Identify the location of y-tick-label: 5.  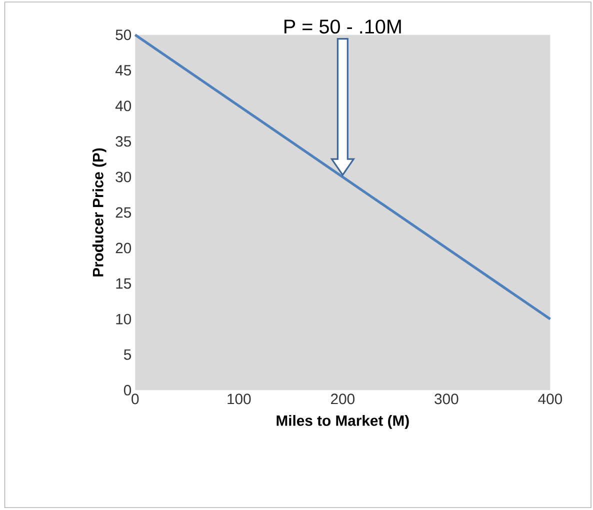
(128, 355).